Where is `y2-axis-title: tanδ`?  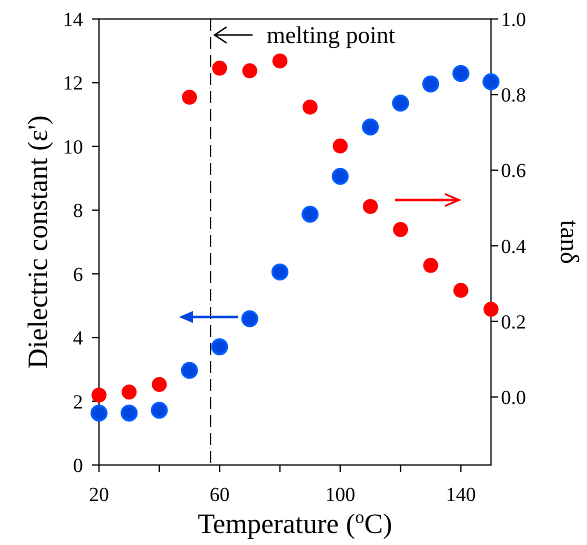
y2-axis-title: tanδ is located at coordinates (569, 242).